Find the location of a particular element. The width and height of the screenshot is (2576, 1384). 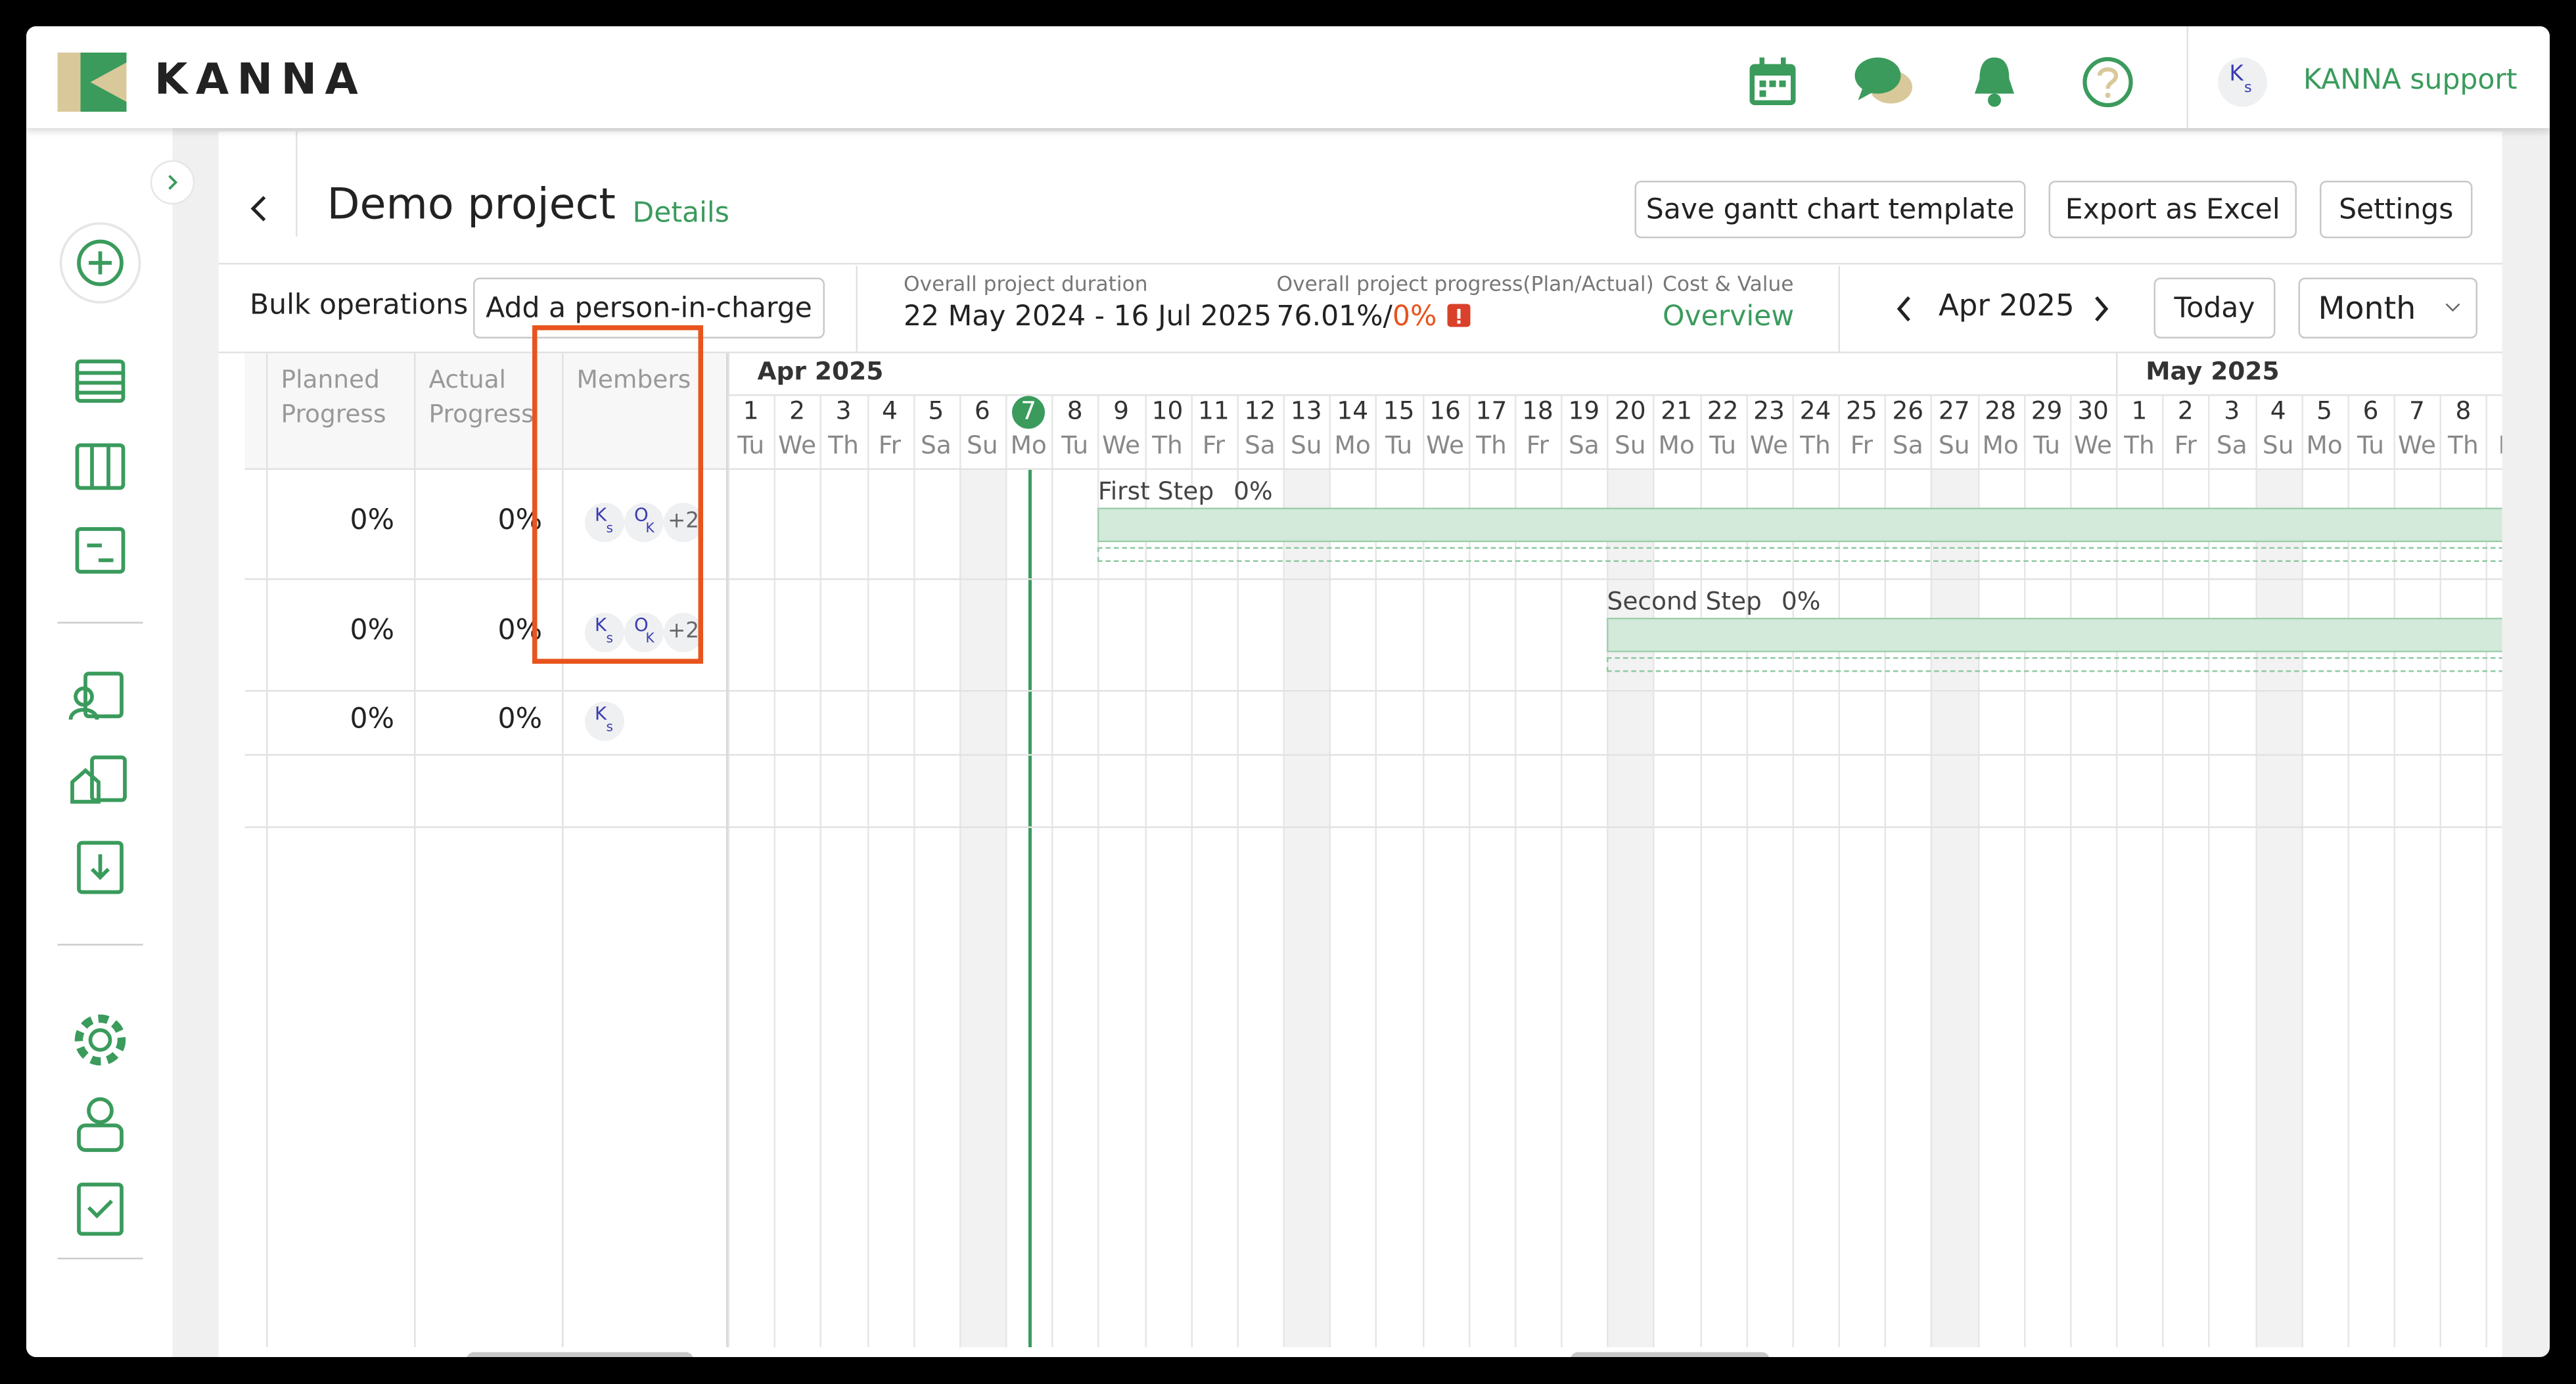

template-button: Save gantt chart template is located at coordinates (1830, 210).